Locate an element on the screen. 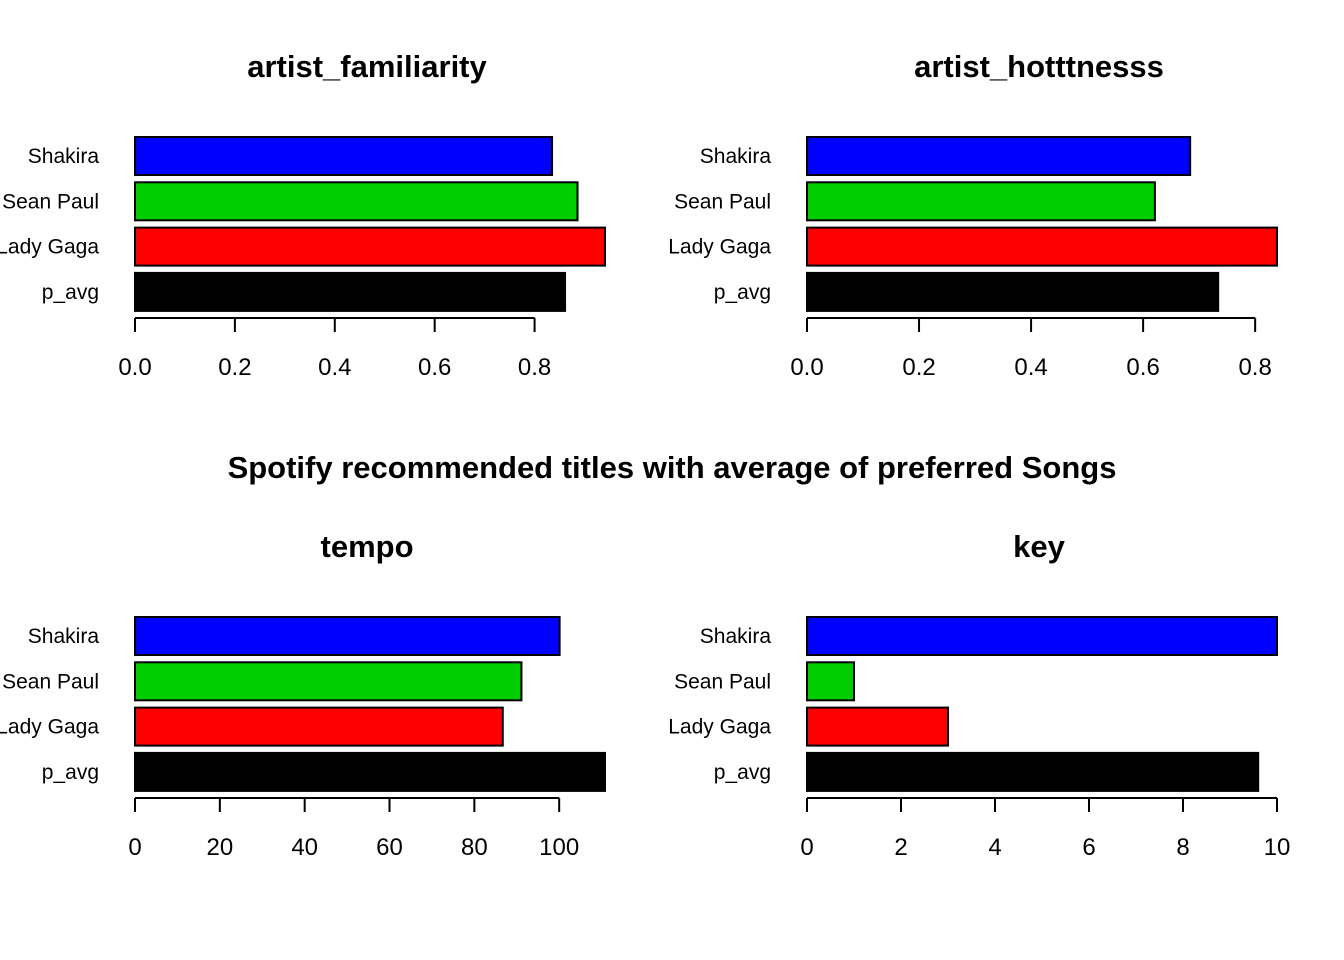 Image resolution: width=1344 pixels, height=960 pixels. x-tick-label: 4 is located at coordinates (994, 847).